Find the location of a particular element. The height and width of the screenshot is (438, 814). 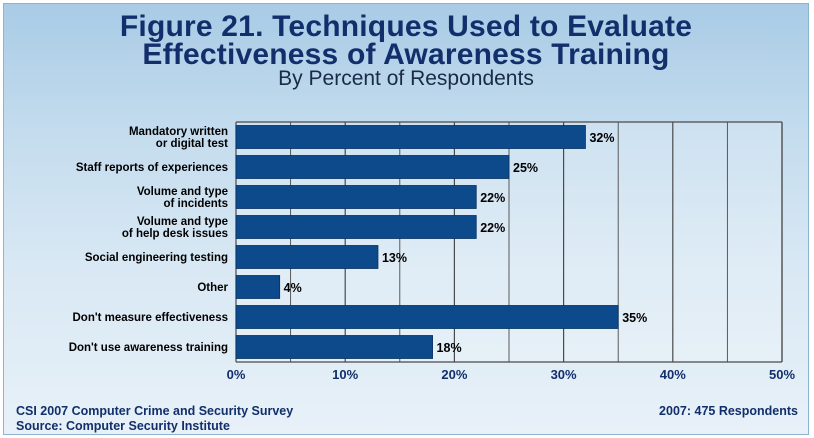

category-label-5: Other is located at coordinates (212, 288).